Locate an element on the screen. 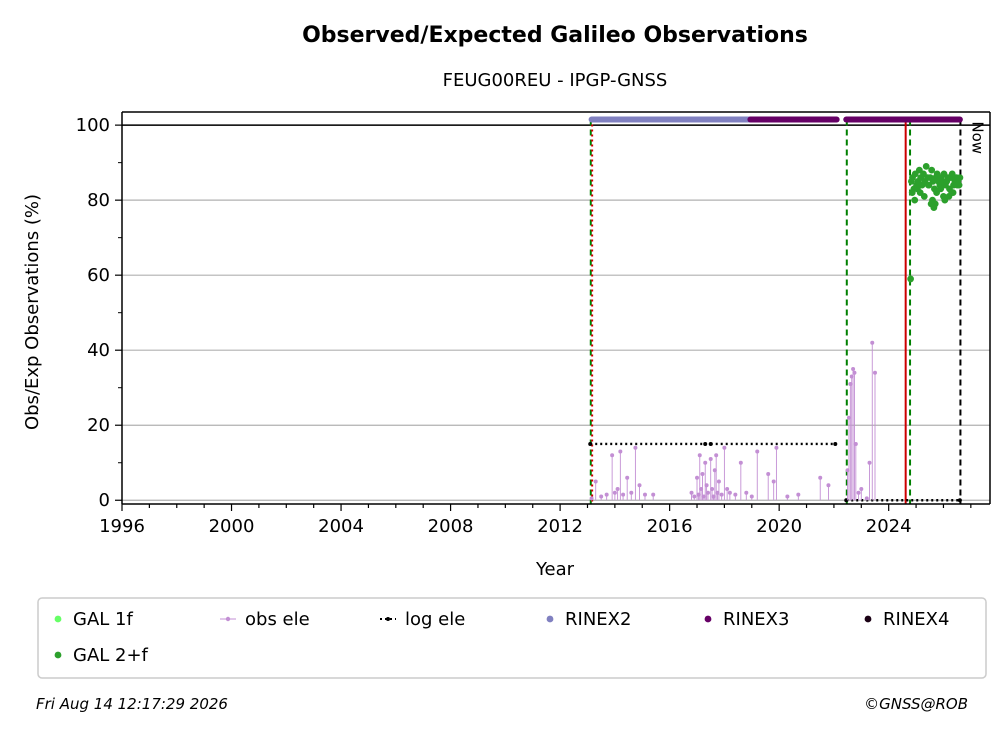 The height and width of the screenshot is (734, 1008). x-tick-label: 2020 is located at coordinates (779, 526).